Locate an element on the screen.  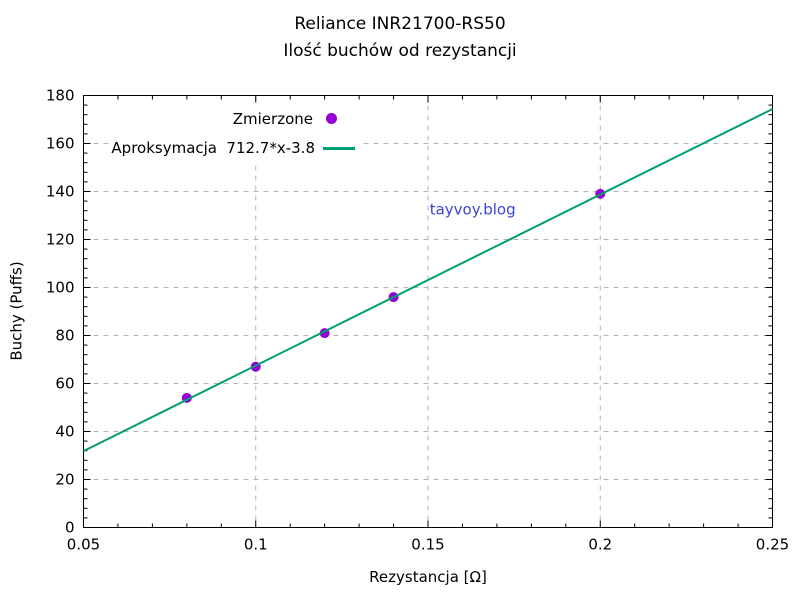
y-axis-label: Buchy (Puffs) is located at coordinates (16, 311).